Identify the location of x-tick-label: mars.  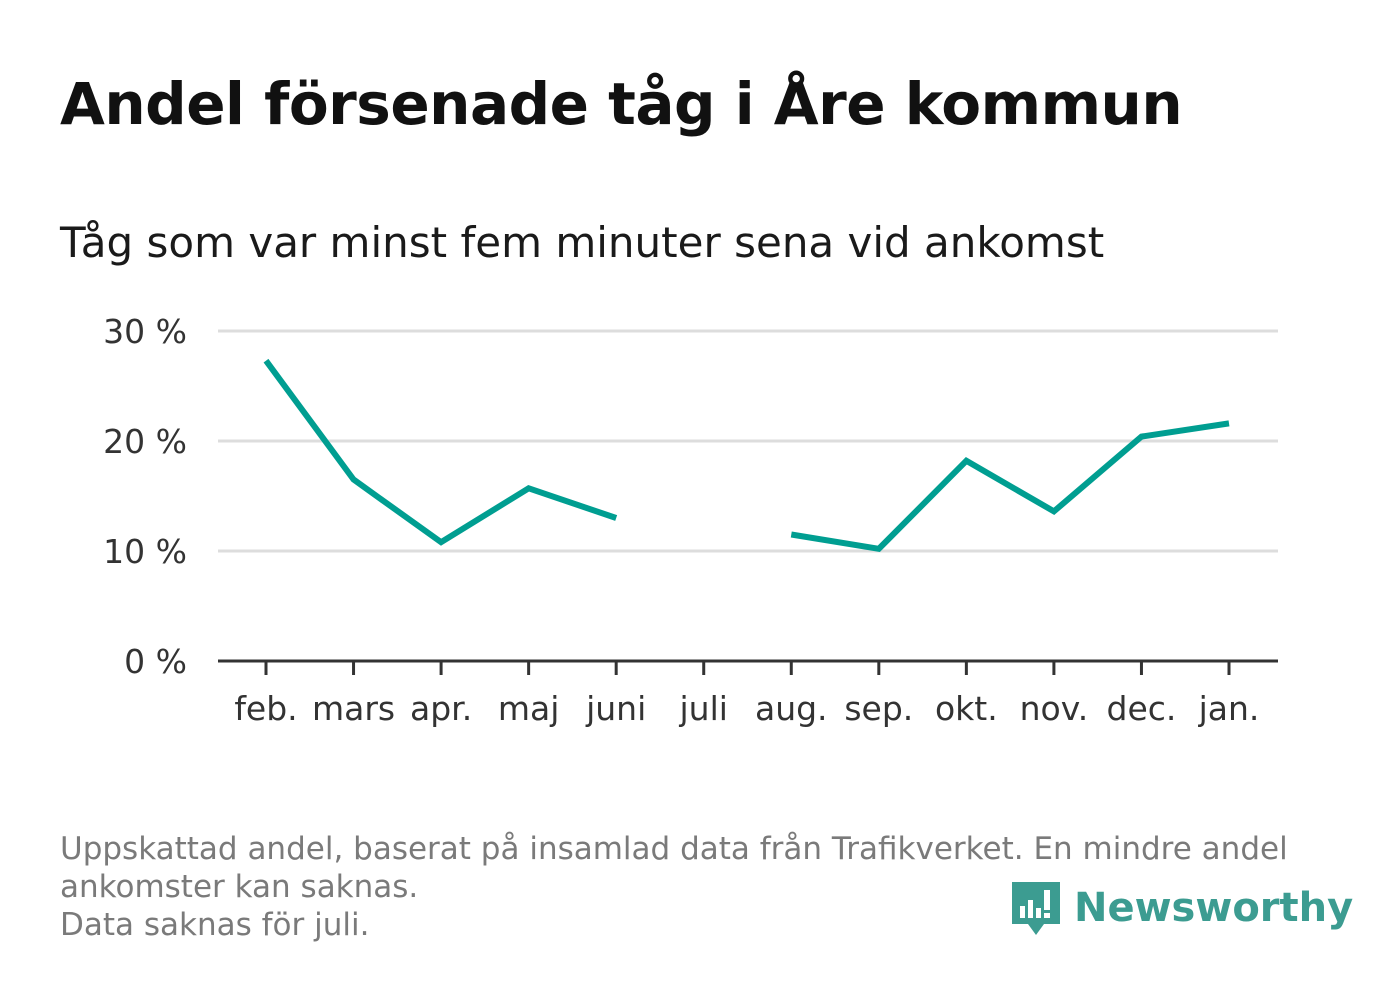
(353, 708).